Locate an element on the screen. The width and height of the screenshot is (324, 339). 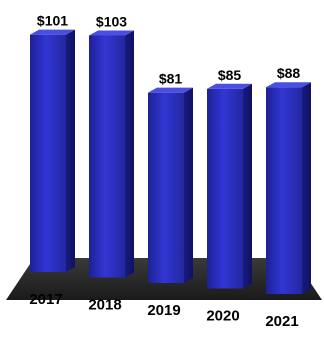
tick-label-2017: 2017 is located at coordinates (45, 299).